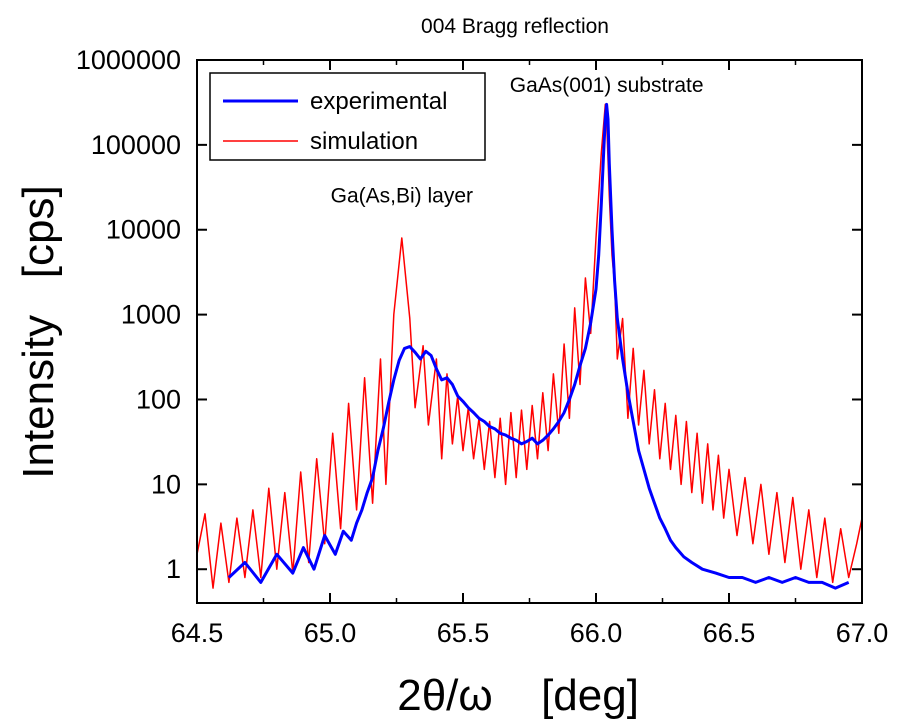  I want to click on y-tick-label: 1000000, so click(128, 60).